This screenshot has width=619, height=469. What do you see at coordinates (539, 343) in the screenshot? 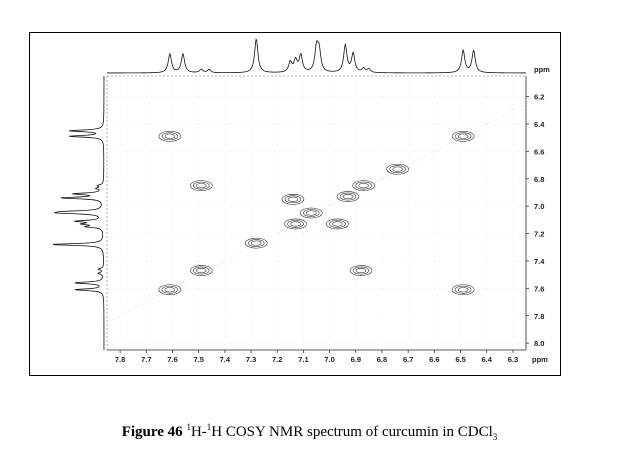
I see `y-tick-label: 8.0` at bounding box center [539, 343].